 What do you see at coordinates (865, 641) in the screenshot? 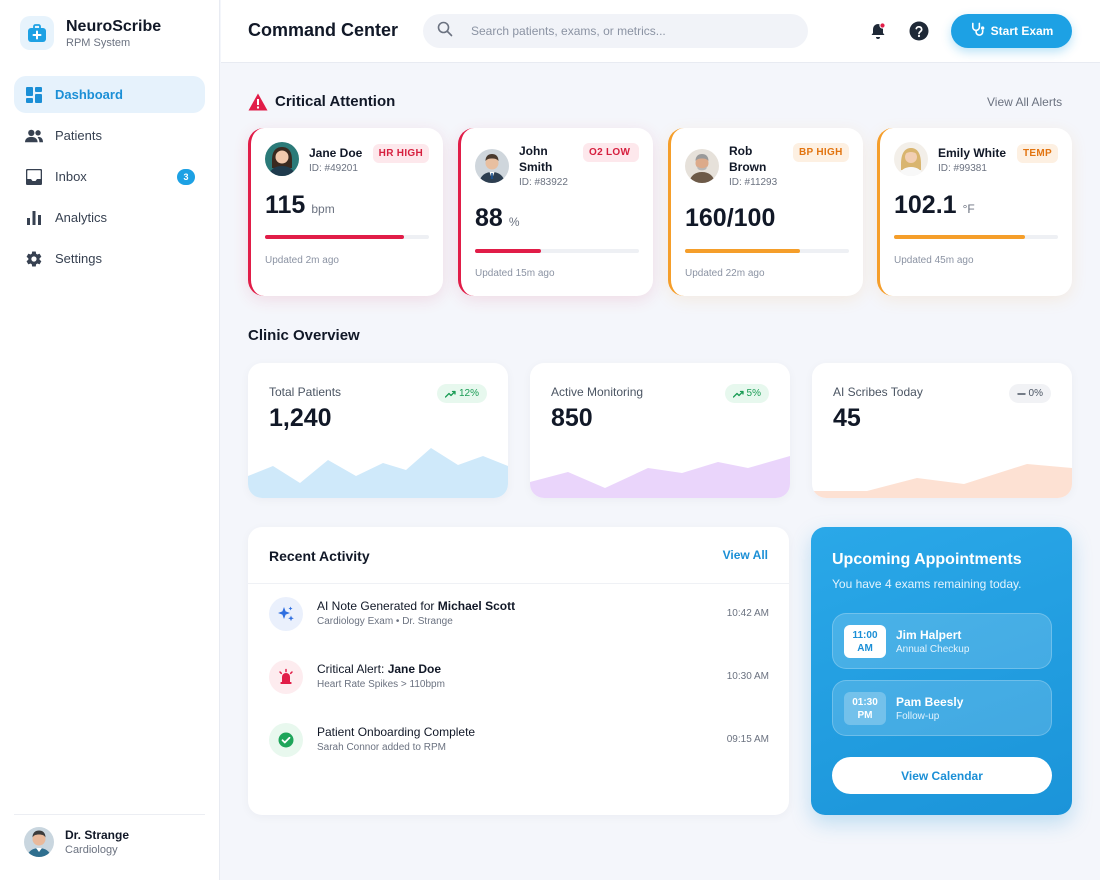
I see `appointment-time: 11:00 AM` at bounding box center [865, 641].